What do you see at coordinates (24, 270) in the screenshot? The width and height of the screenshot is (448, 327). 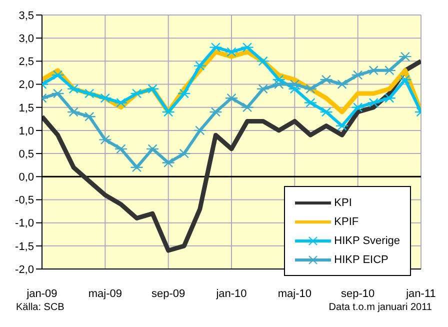 I see `y-tick-label: -2,0` at bounding box center [24, 270].